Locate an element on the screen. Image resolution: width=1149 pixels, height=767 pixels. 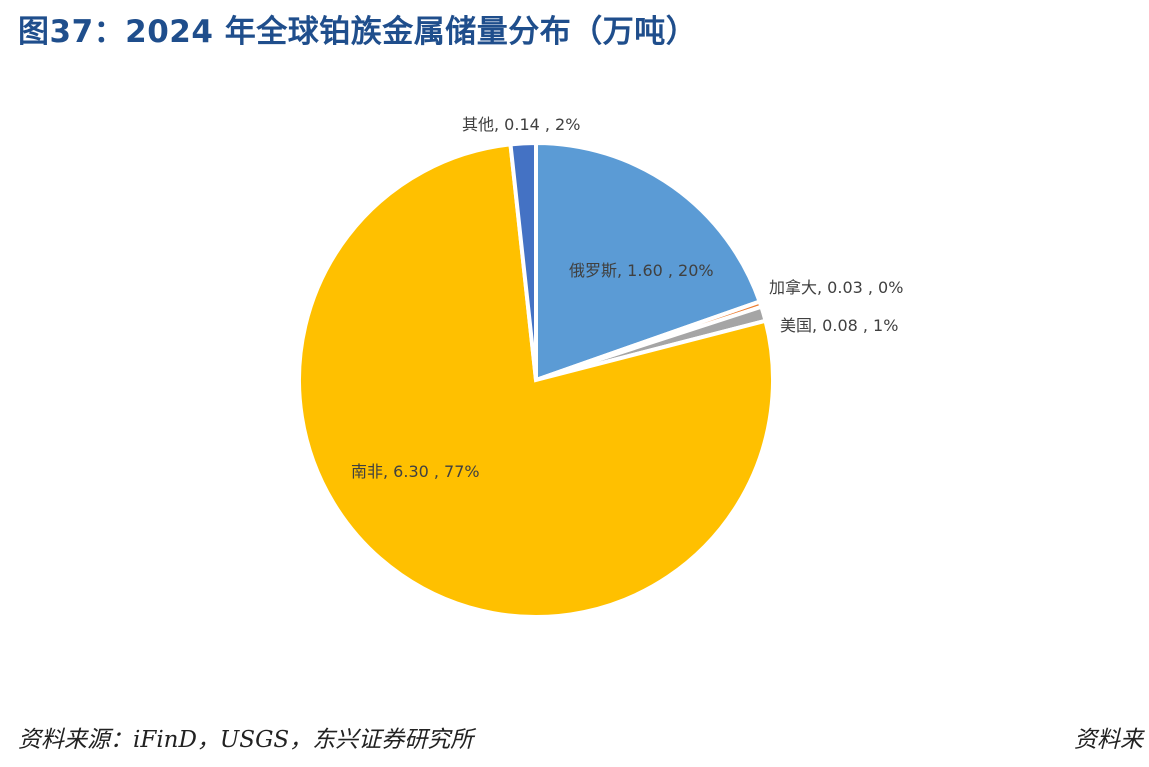
slice-label-4: 其他, 0.14 , 2% is located at coordinates (521, 124).